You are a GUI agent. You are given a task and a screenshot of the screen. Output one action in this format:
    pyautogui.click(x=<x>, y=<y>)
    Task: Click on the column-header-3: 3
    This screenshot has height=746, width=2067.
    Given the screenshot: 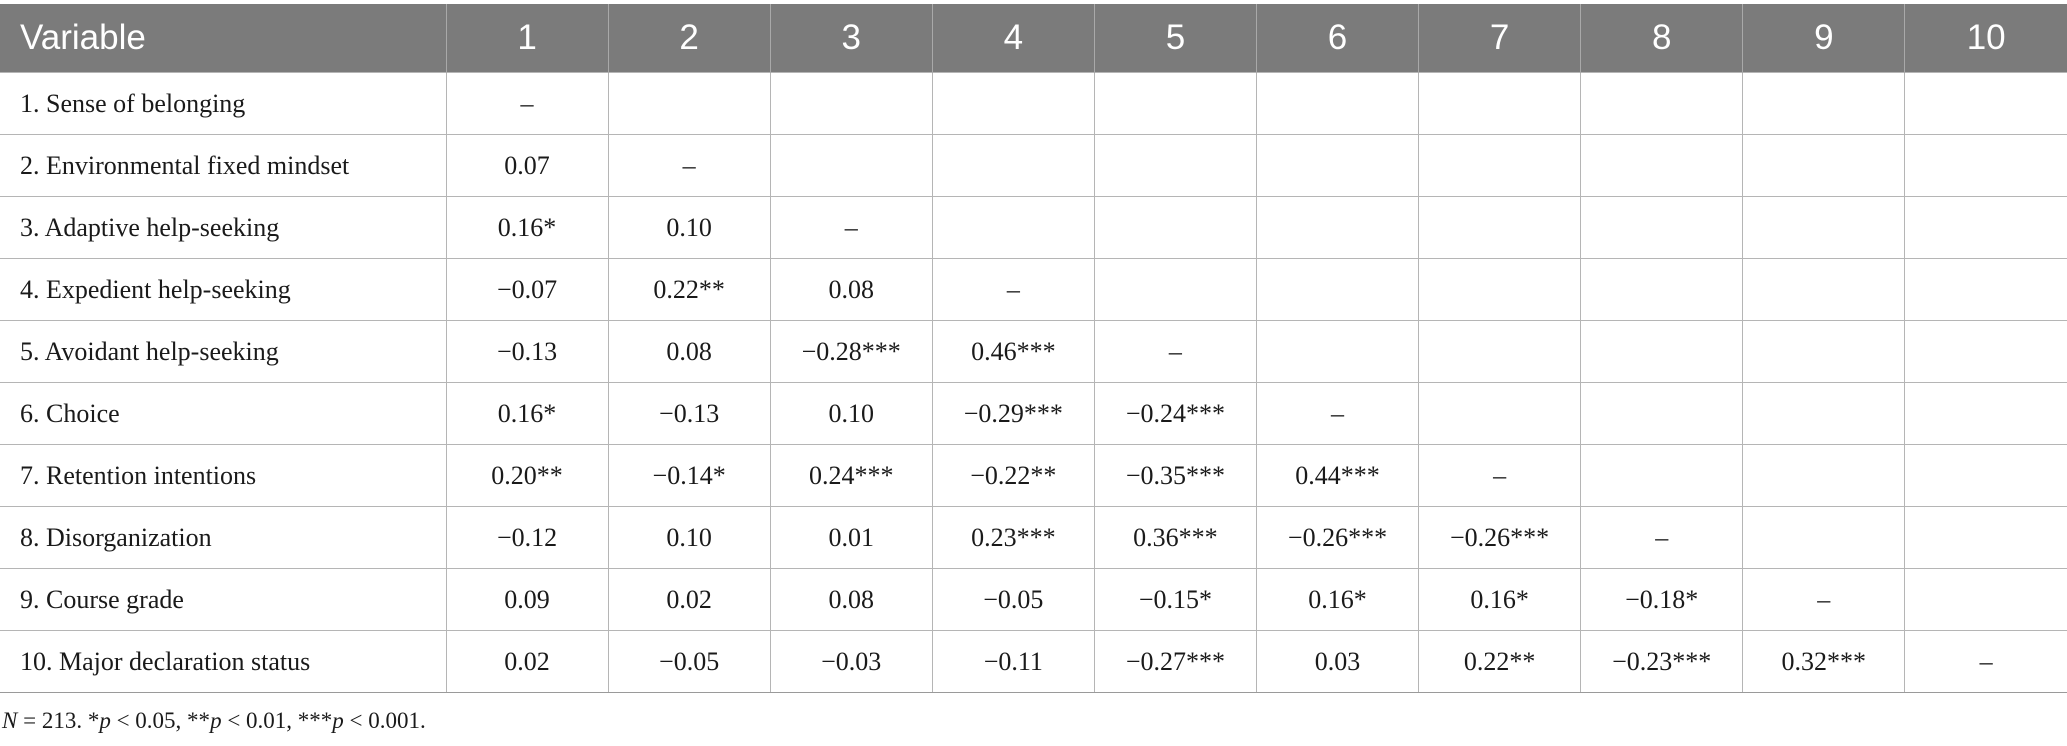 What is the action you would take?
    pyautogui.click(x=851, y=38)
    